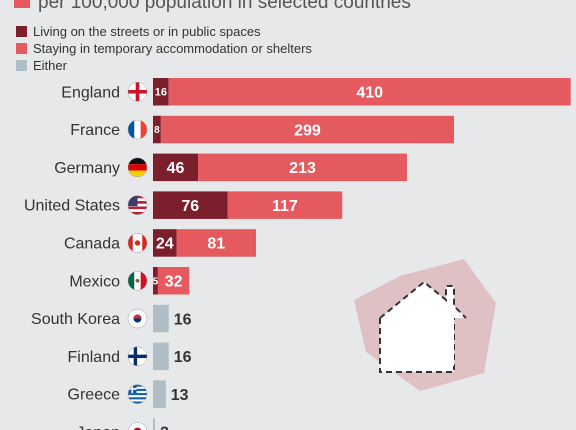 This screenshot has height=430, width=576. Describe the element at coordinates (94, 357) in the screenshot. I see `category-label-finland: Finland` at that location.